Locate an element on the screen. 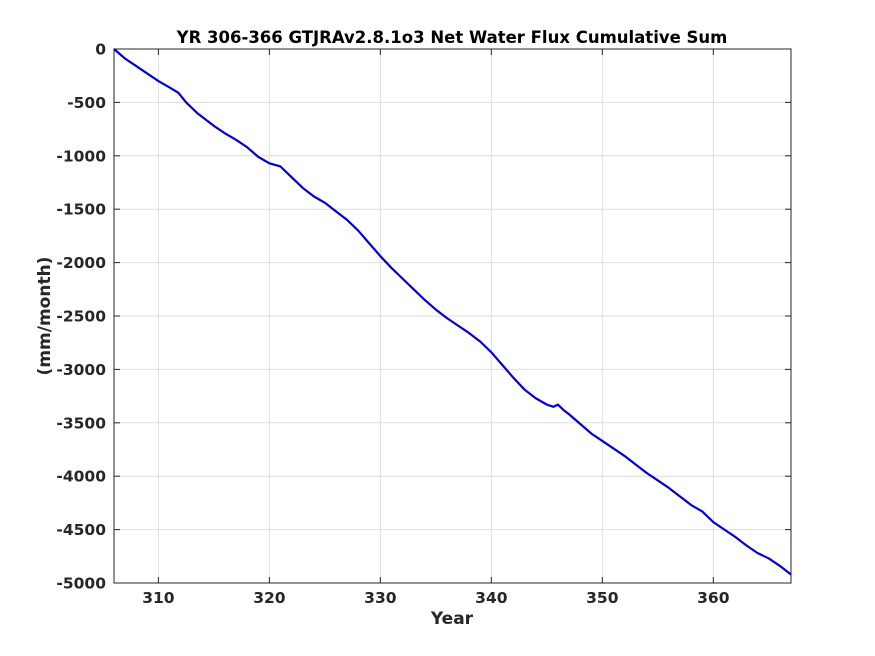  y-tick-label: -5000 is located at coordinates (81, 584).